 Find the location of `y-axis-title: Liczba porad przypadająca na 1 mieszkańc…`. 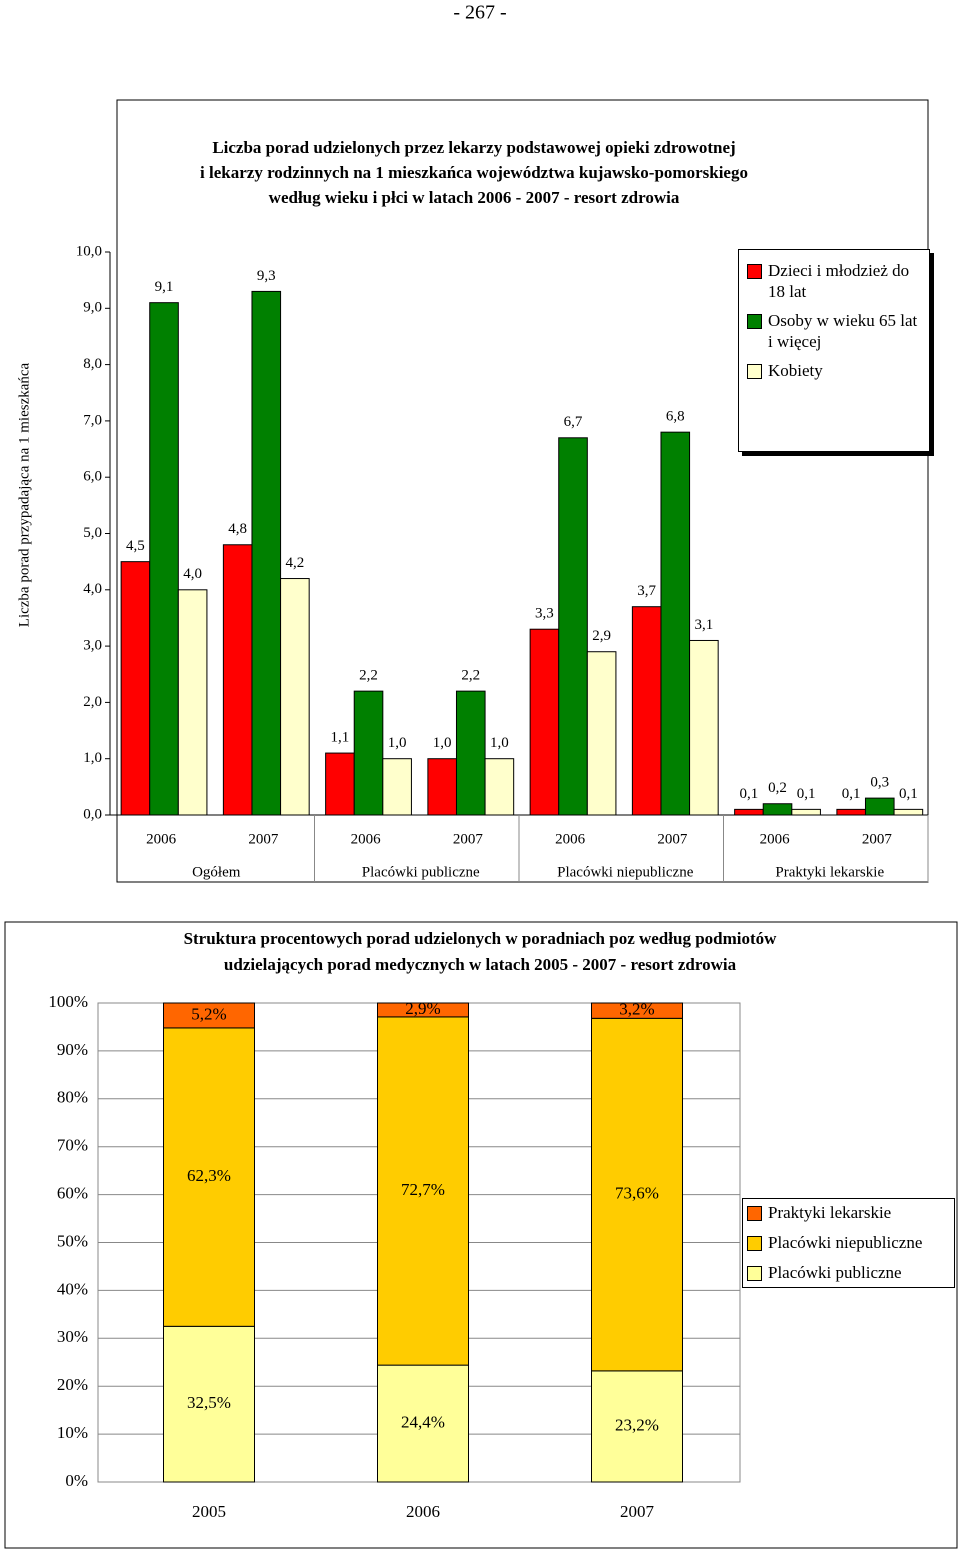

y-axis-title: Liczba porad przypadająca na 1 mieszkańc… is located at coordinates (24, 494).